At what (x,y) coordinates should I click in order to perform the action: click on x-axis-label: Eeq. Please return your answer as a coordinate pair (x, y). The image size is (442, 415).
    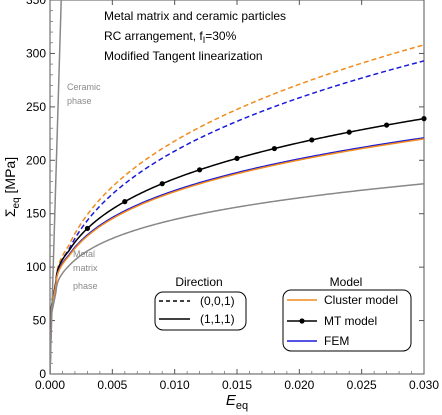
    Looking at the image, I should click on (237, 402).